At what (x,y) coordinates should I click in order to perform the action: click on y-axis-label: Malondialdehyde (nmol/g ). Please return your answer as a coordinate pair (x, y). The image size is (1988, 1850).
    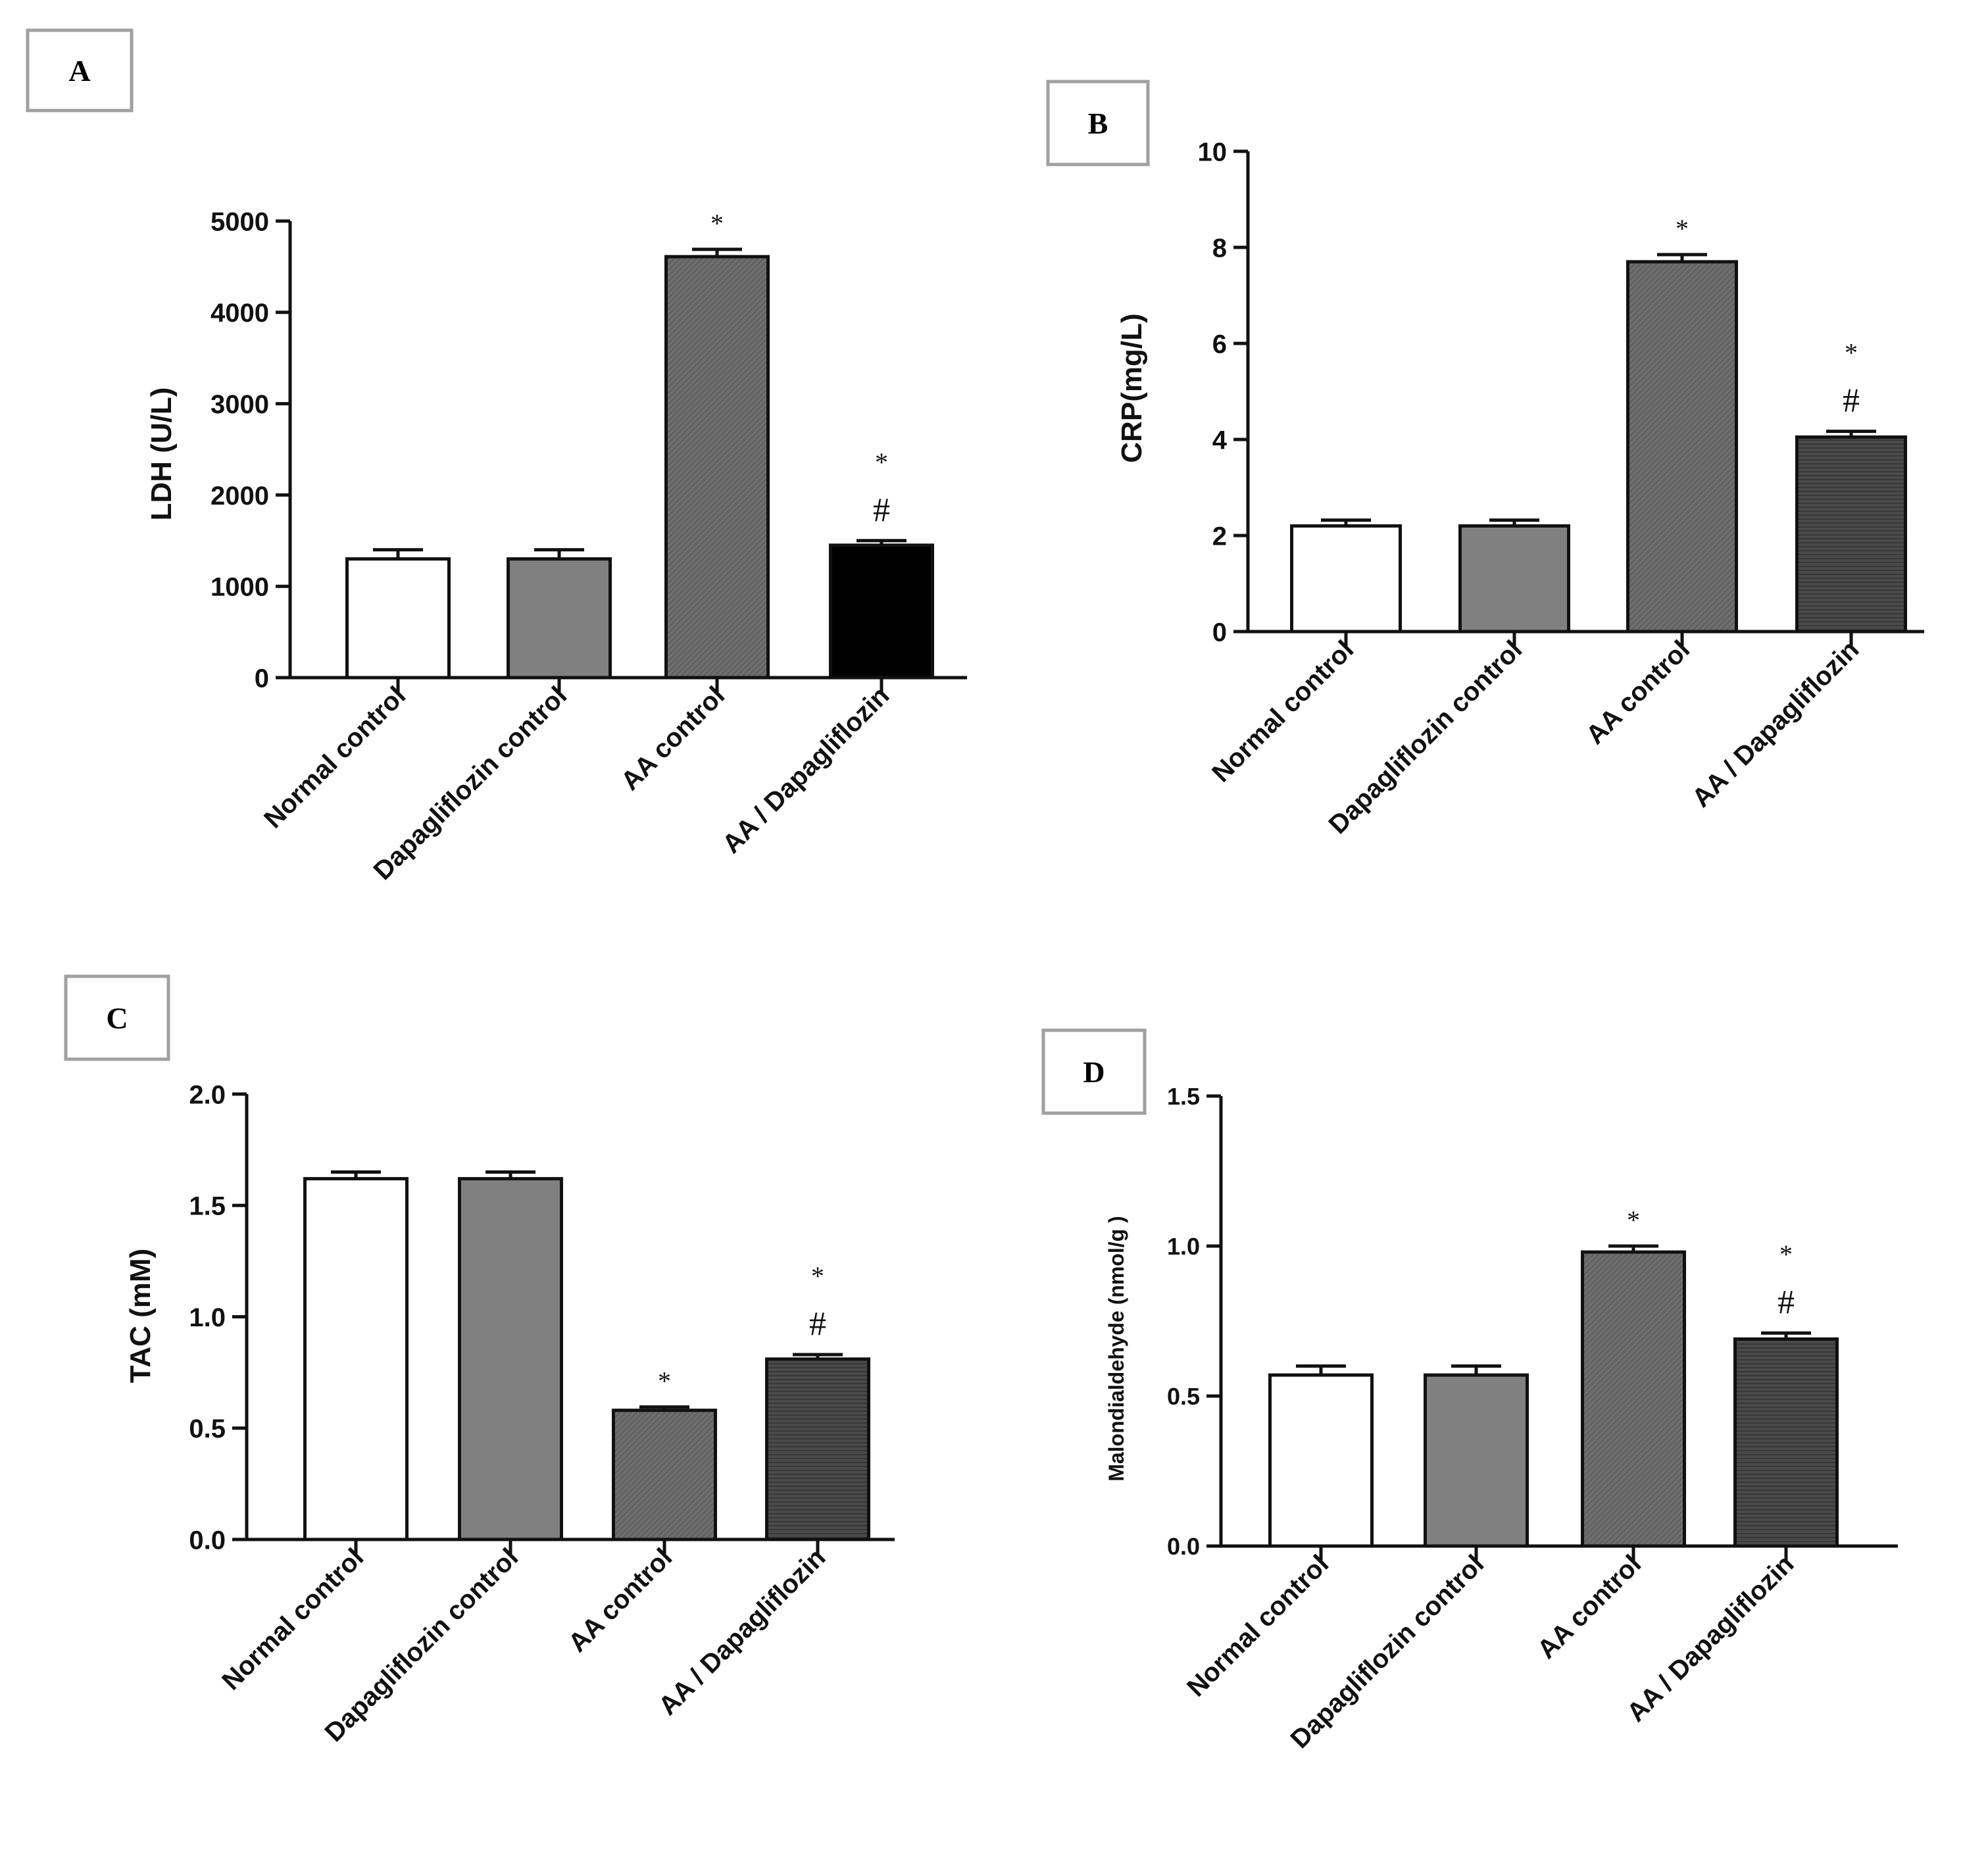
    Looking at the image, I should click on (1116, 1349).